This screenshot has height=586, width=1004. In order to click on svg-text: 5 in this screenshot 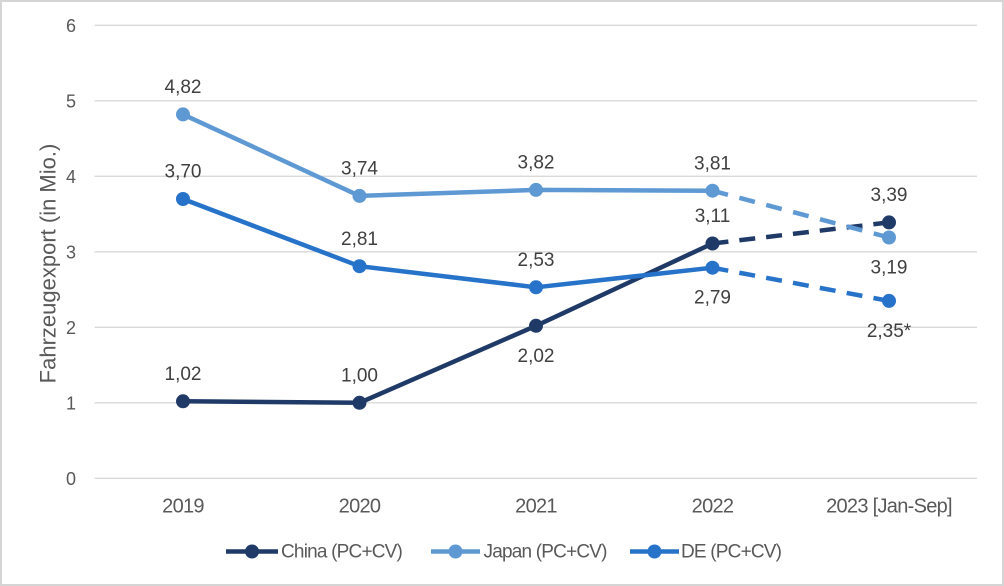, I will do `click(71, 101)`.